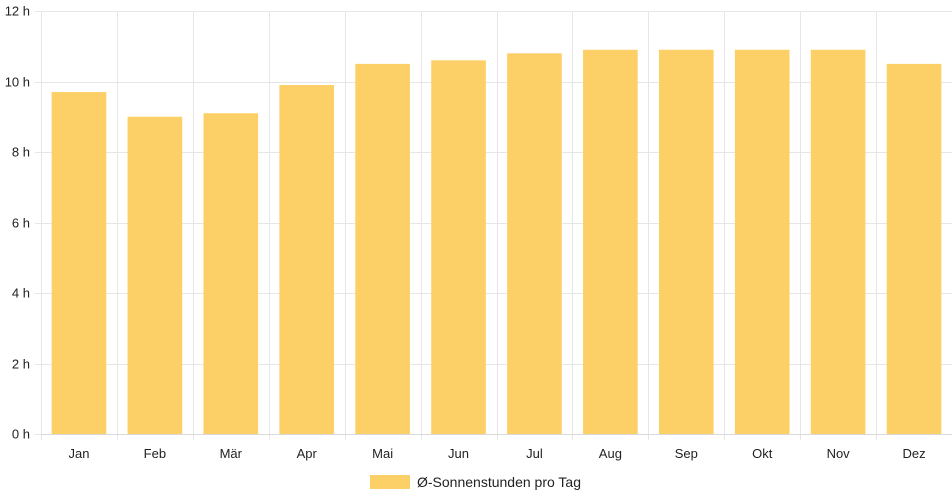 The image size is (952, 500). I want to click on x-tick-label: Sep, so click(686, 453).